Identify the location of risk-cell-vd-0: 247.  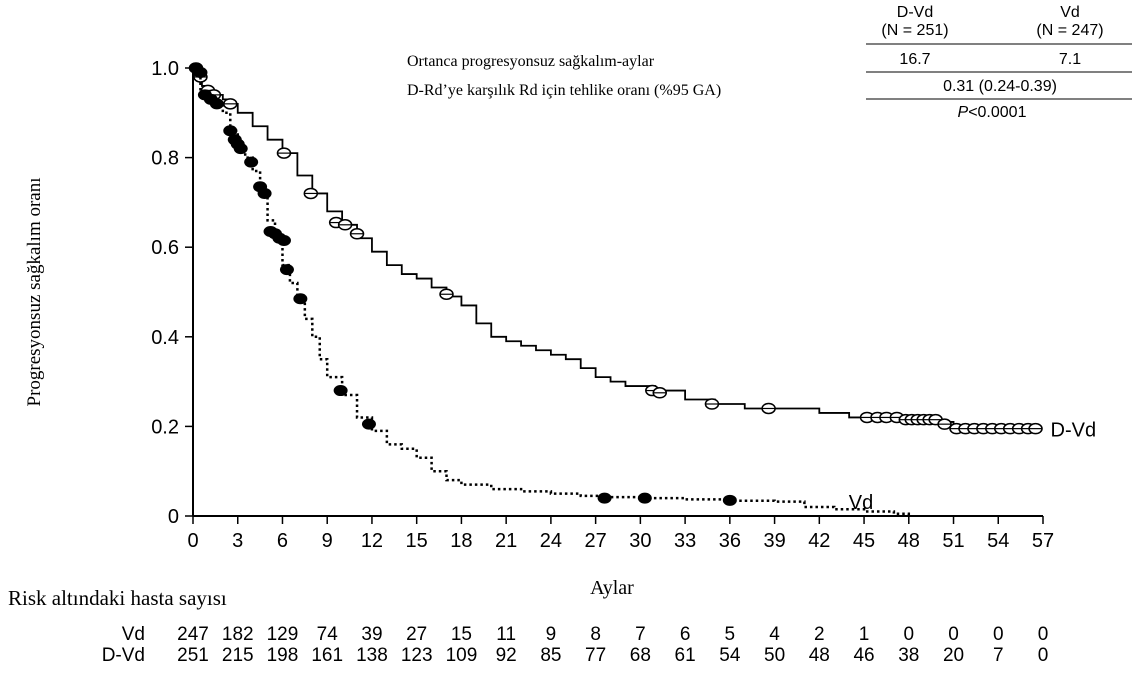
(193, 634).